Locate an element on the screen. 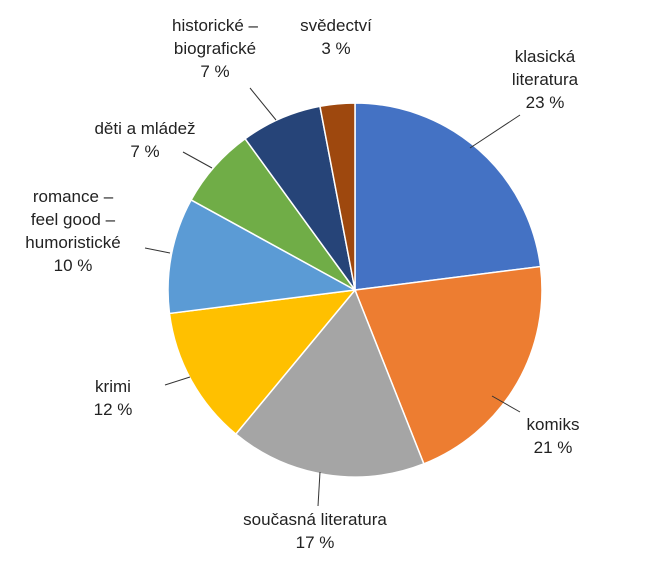  category-label: komiks is located at coordinates (553, 424).